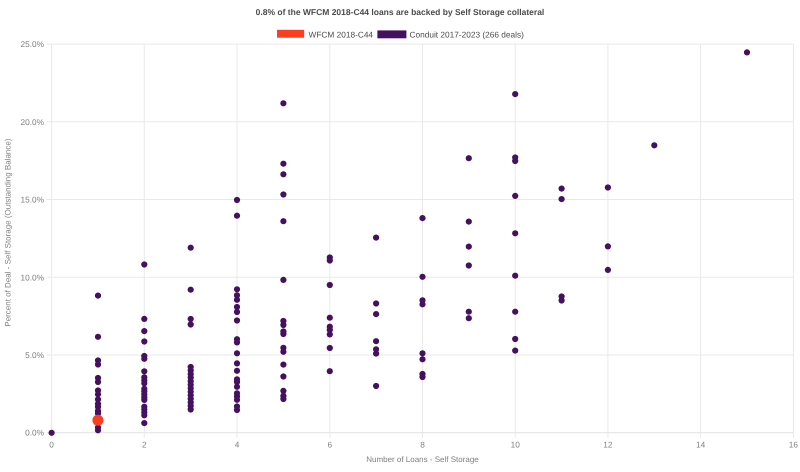 The height and width of the screenshot is (472, 800). I want to click on svg-text: 6, so click(329, 445).